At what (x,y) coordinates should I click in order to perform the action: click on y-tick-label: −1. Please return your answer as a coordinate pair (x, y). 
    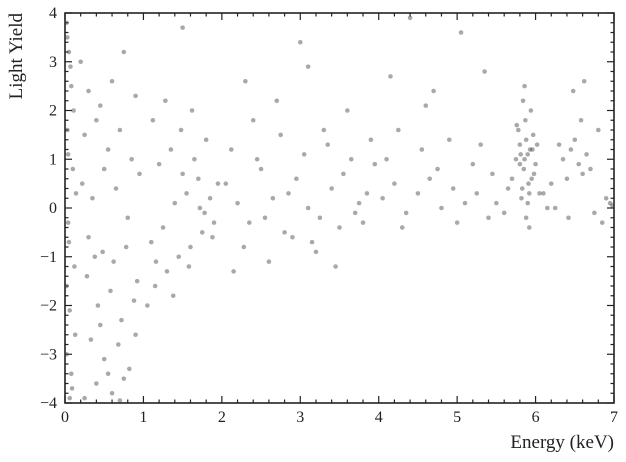
    Looking at the image, I should click on (48, 257).